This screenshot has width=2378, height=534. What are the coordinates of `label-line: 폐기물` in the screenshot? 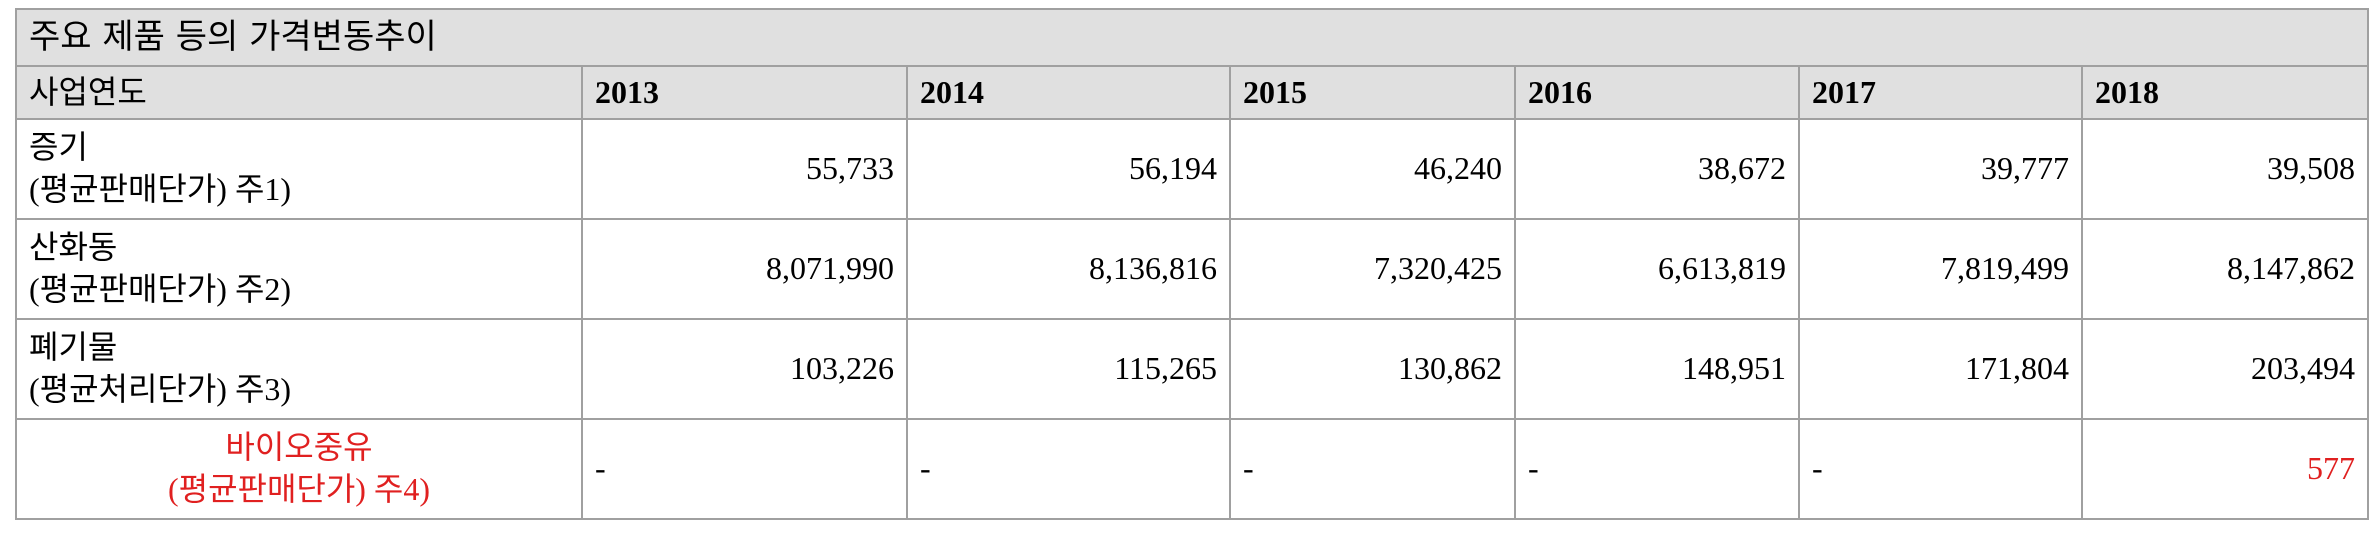 It's located at (73, 347).